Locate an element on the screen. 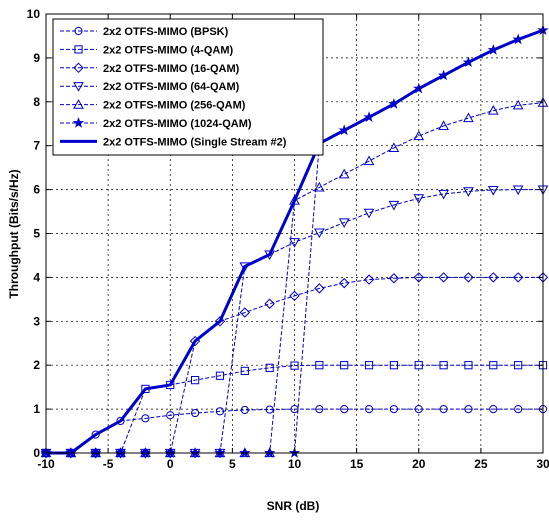  y-tick-label: 0 is located at coordinates (36, 453).